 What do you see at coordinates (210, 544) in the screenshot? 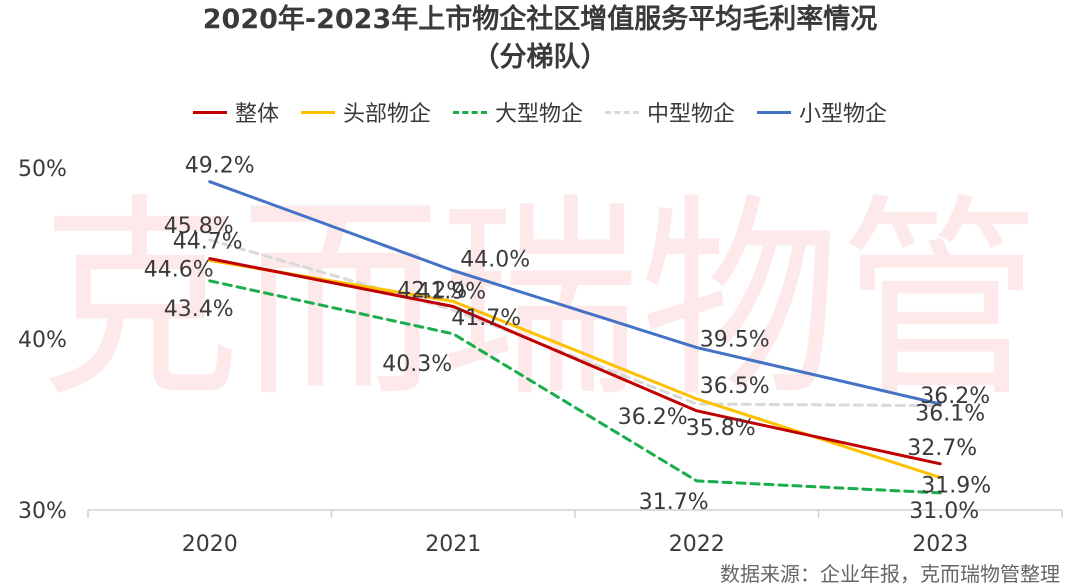
I see `x-tick-label: 2020` at bounding box center [210, 544].